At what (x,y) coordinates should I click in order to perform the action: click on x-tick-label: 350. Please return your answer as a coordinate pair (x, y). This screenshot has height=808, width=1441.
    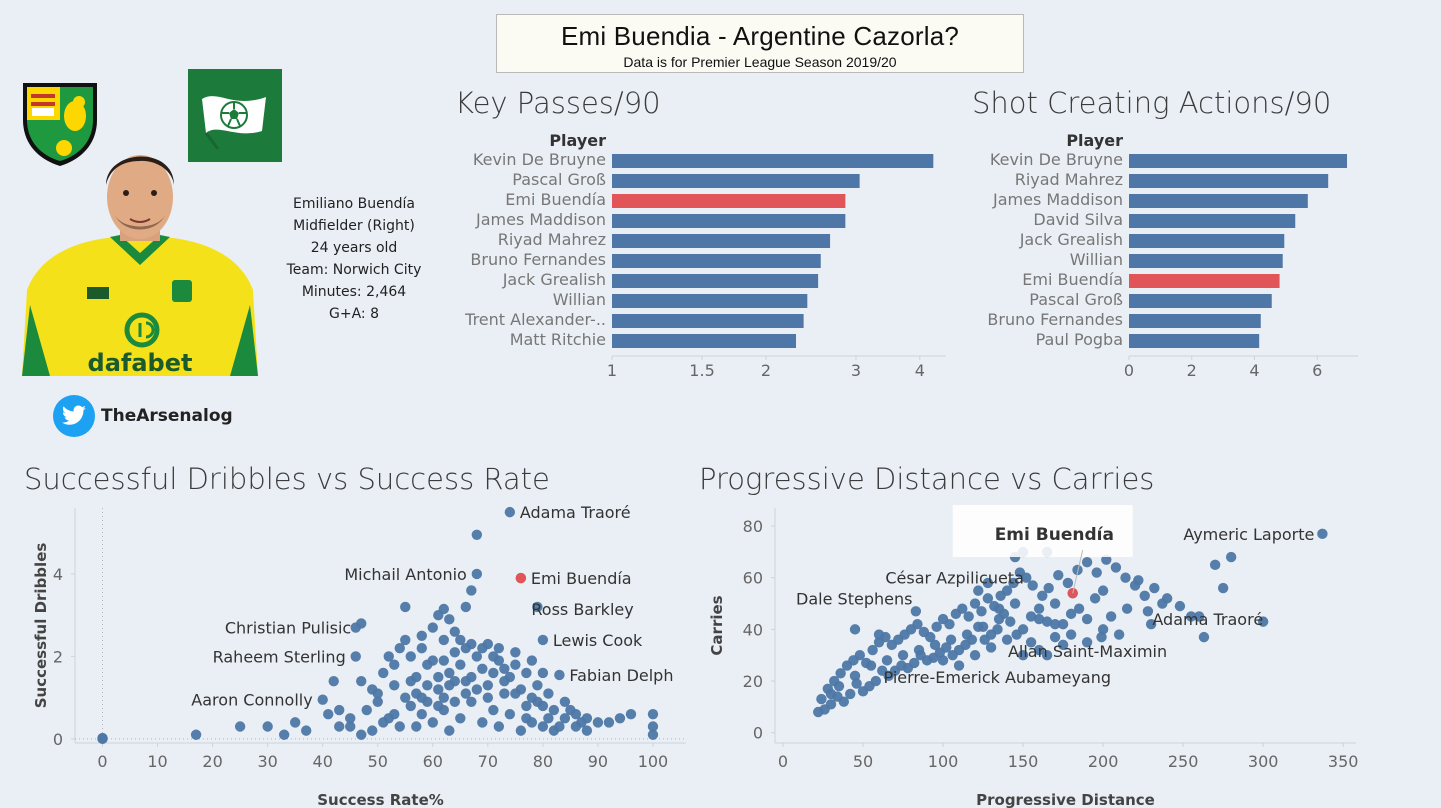
    Looking at the image, I should click on (1343, 761).